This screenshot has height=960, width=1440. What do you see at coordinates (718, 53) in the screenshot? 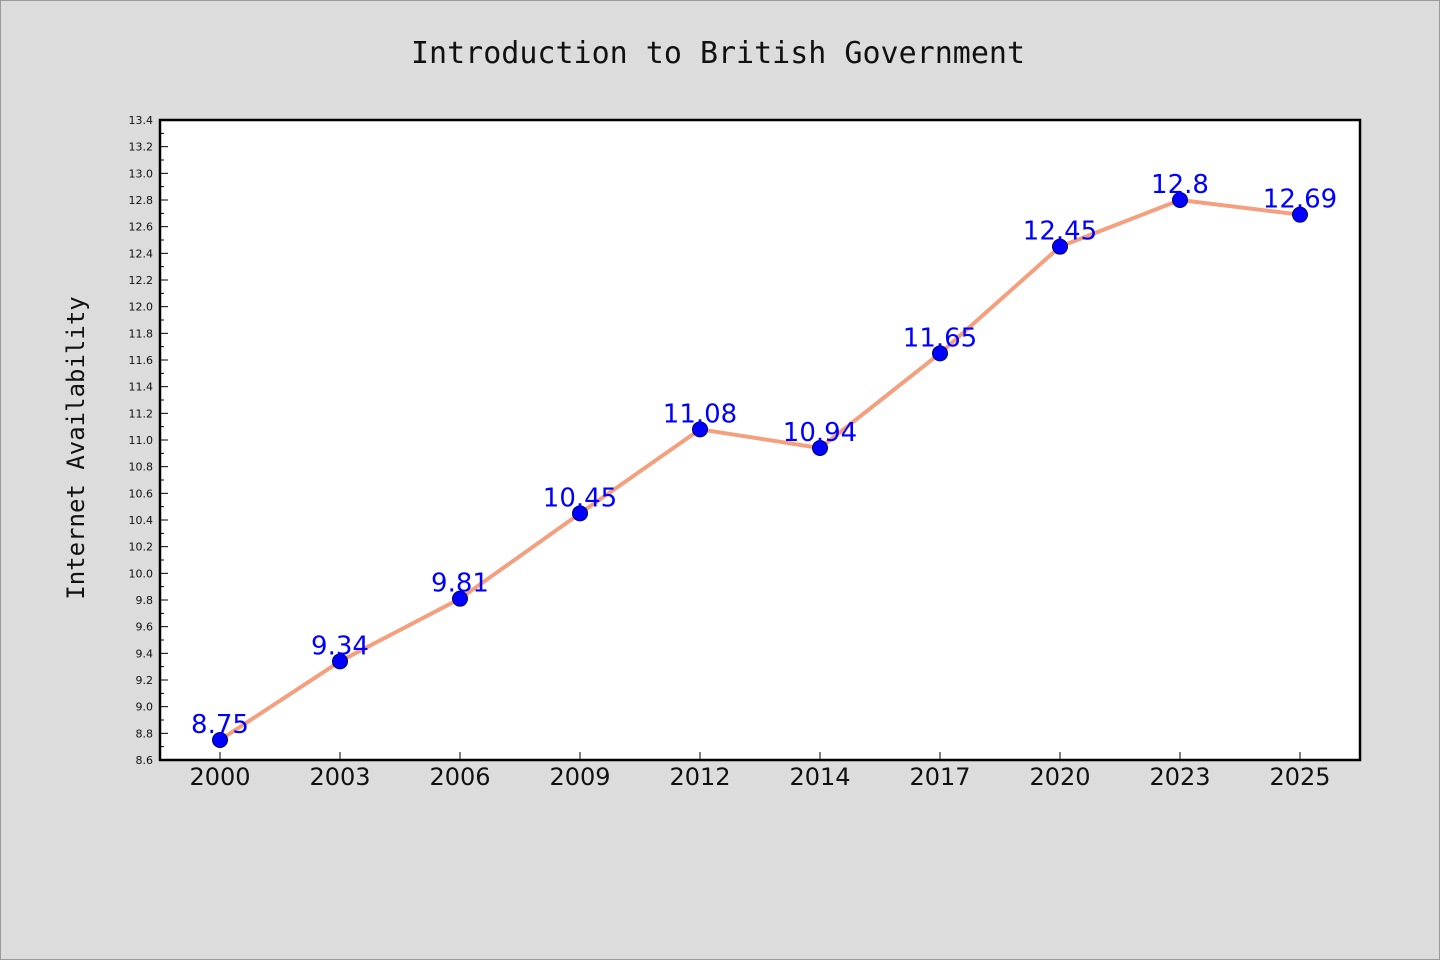
I see `chart-title: Introduction to British Government` at bounding box center [718, 53].